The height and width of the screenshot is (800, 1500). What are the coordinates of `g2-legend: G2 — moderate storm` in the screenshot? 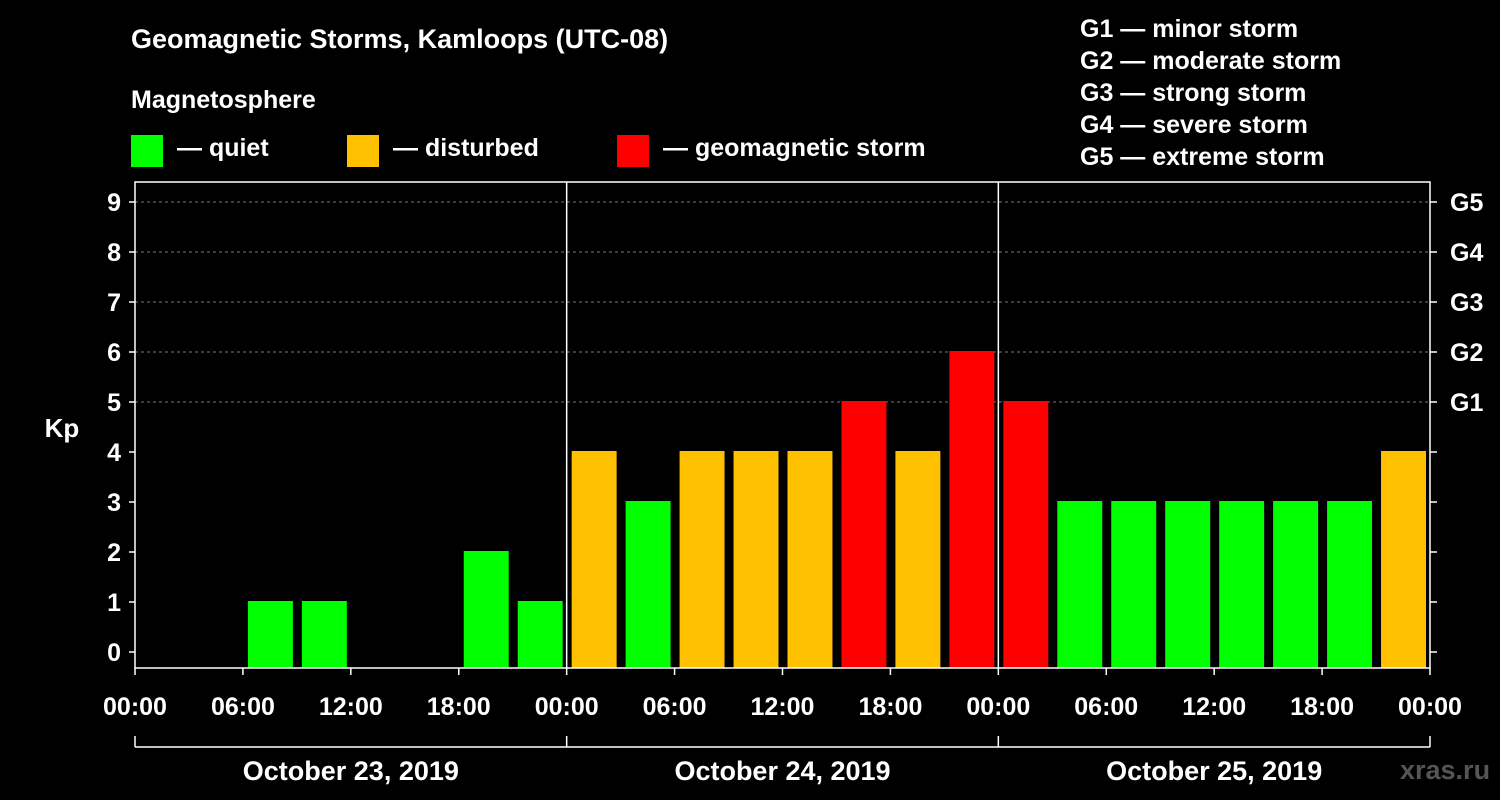 It's located at (1211, 61).